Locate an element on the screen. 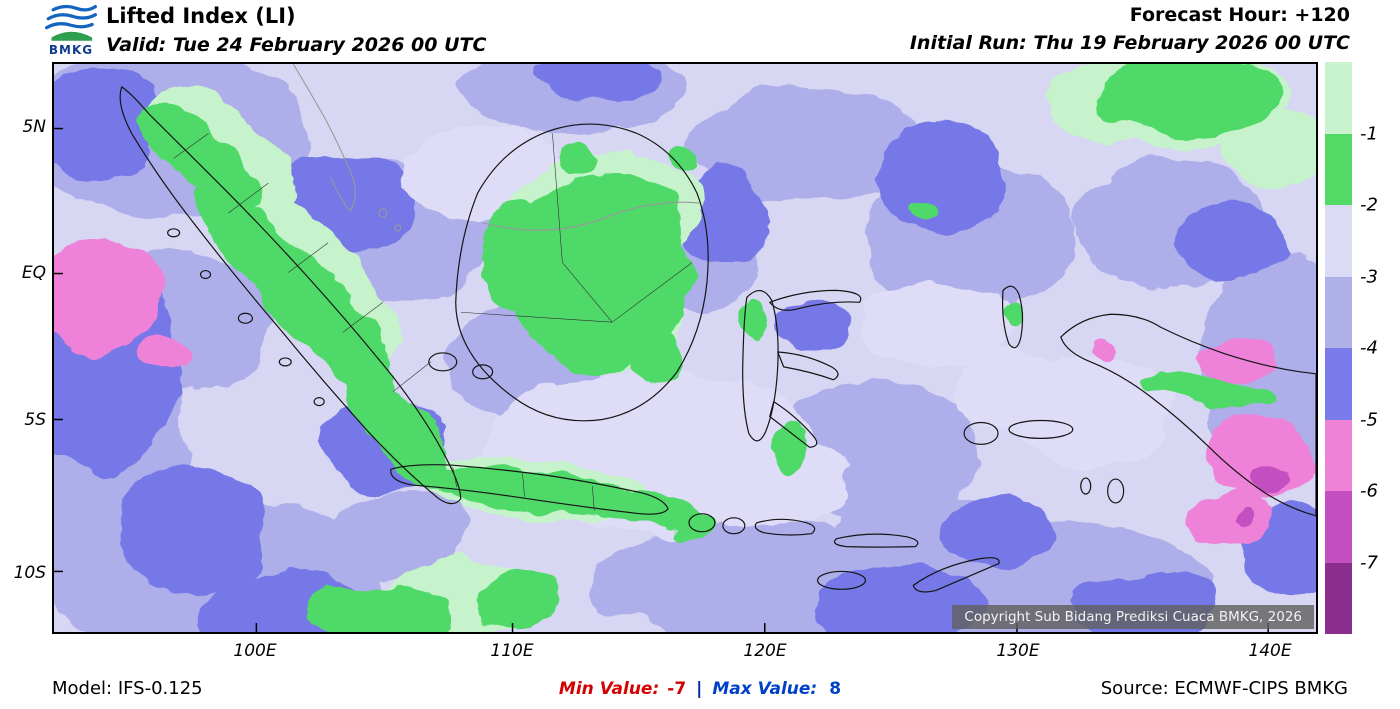 This screenshot has width=1400, height=709. lon-label-100e: 100E is located at coordinates (255, 651).